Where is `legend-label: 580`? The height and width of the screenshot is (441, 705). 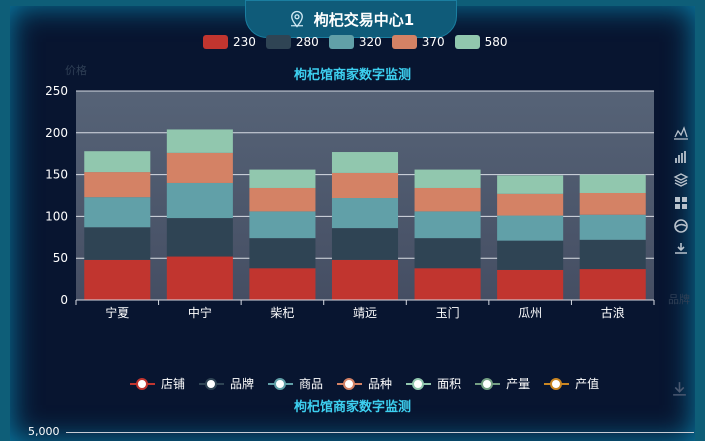 legend-label: 580 is located at coordinates (496, 42).